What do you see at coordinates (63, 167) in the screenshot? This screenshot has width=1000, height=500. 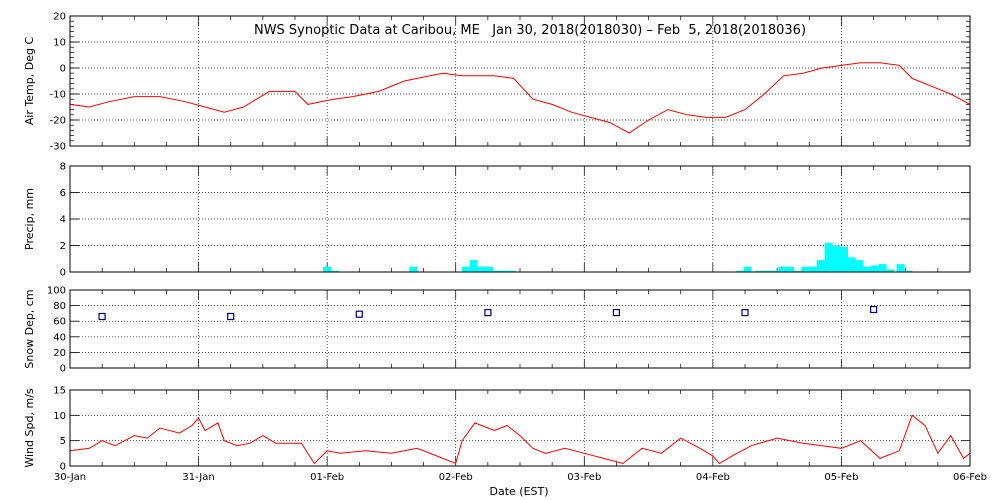 I see `y-tick-label: 8` at bounding box center [63, 167].